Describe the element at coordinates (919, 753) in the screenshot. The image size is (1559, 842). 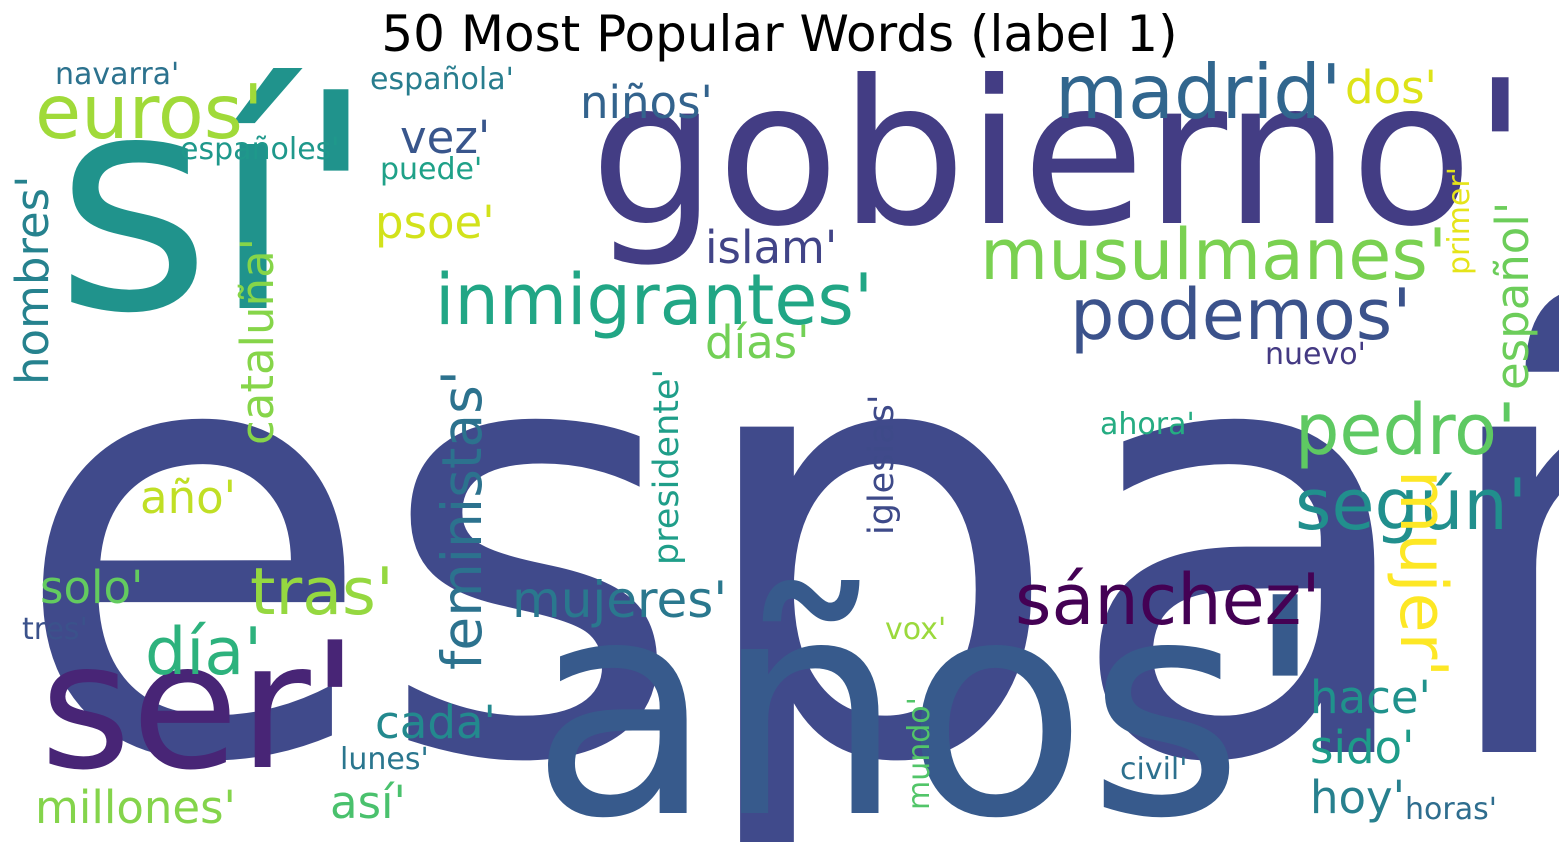
I see `cloud-word: mundo'` at that location.